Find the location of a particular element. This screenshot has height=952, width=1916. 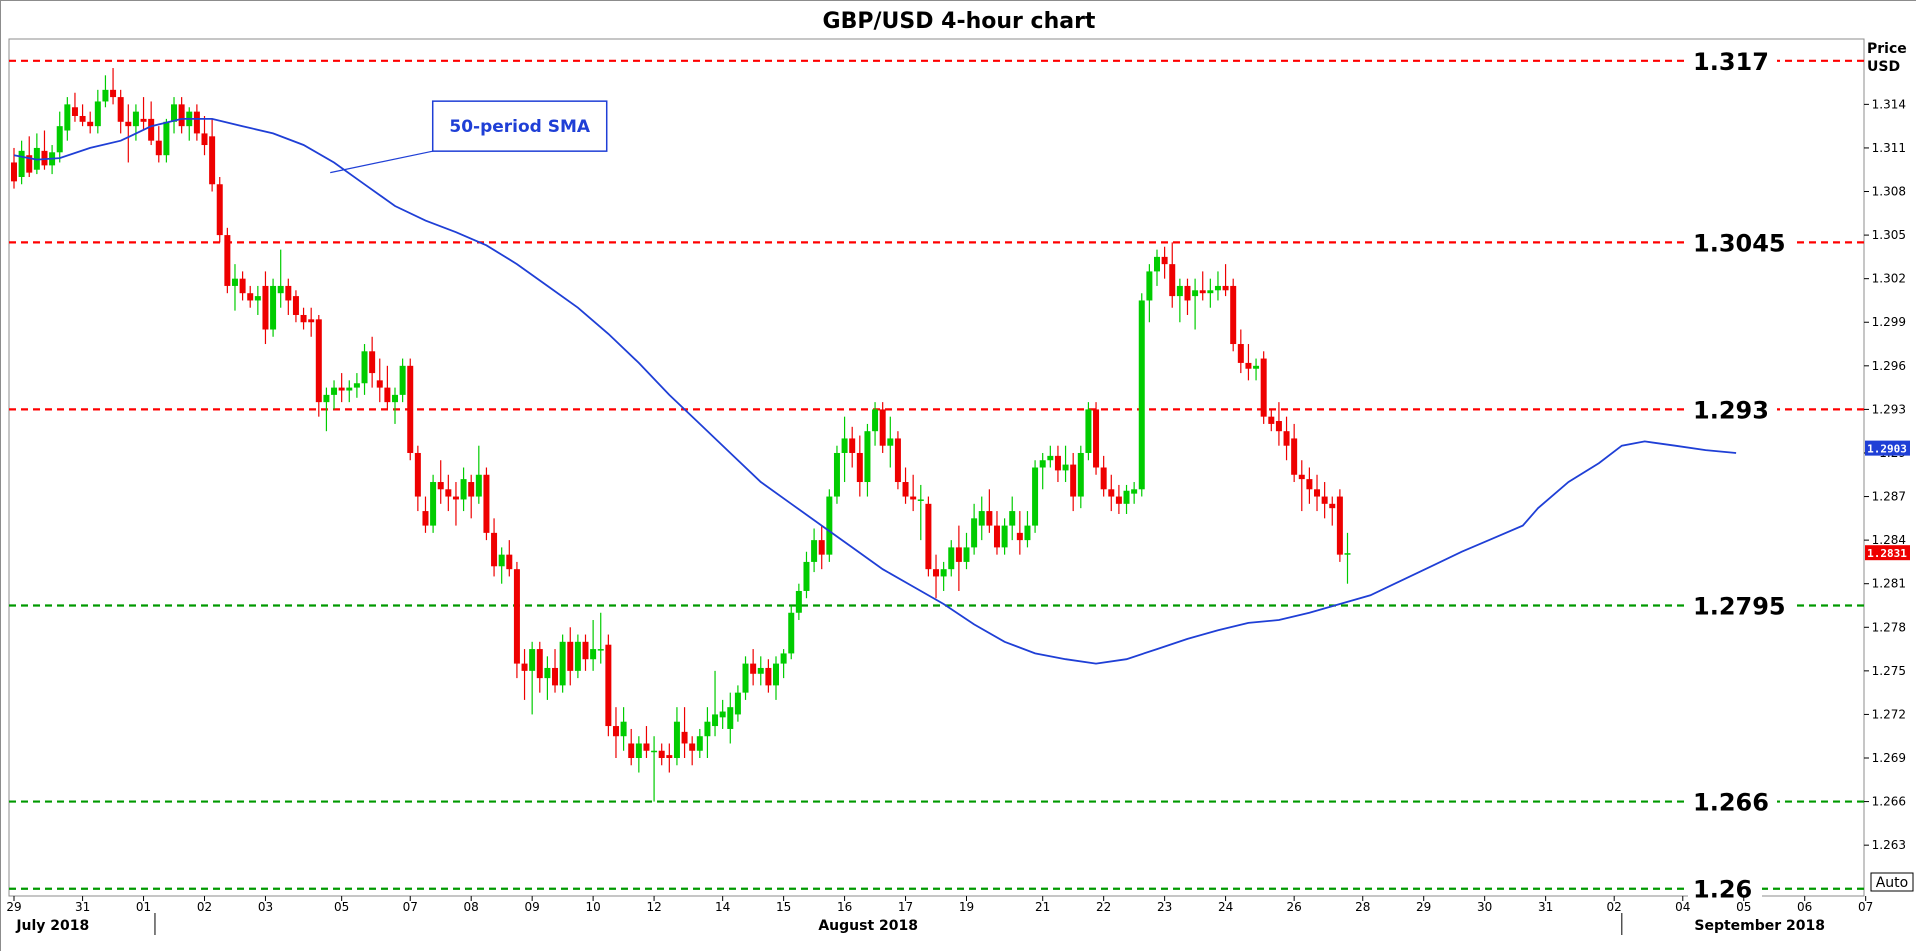

time-tick-label: 23 is located at coordinates (1164, 907).